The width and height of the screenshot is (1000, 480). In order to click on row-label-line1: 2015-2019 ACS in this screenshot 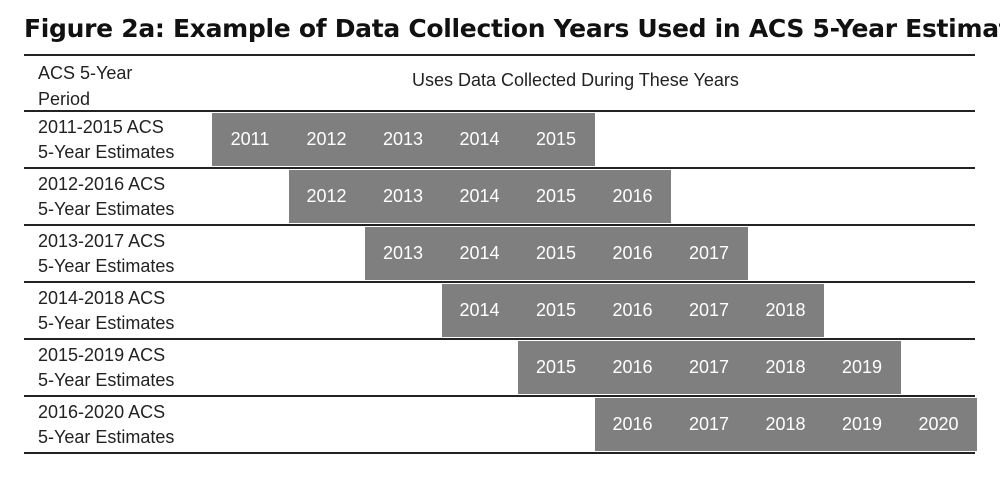, I will do `click(102, 355)`.